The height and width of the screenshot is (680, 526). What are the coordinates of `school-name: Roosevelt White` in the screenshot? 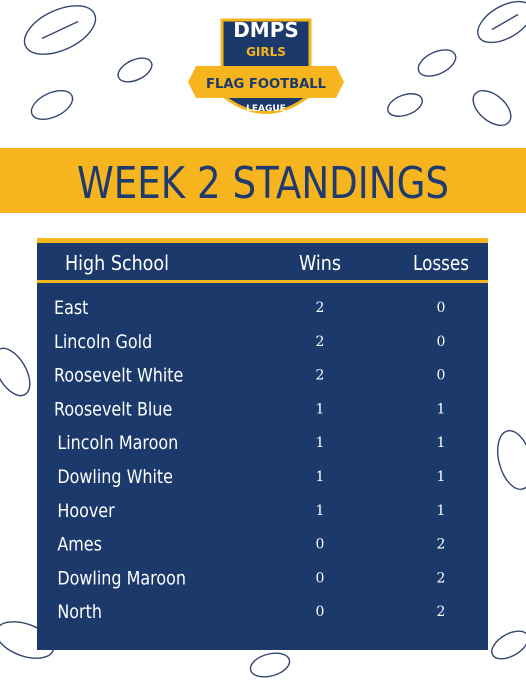 It's located at (118, 376).